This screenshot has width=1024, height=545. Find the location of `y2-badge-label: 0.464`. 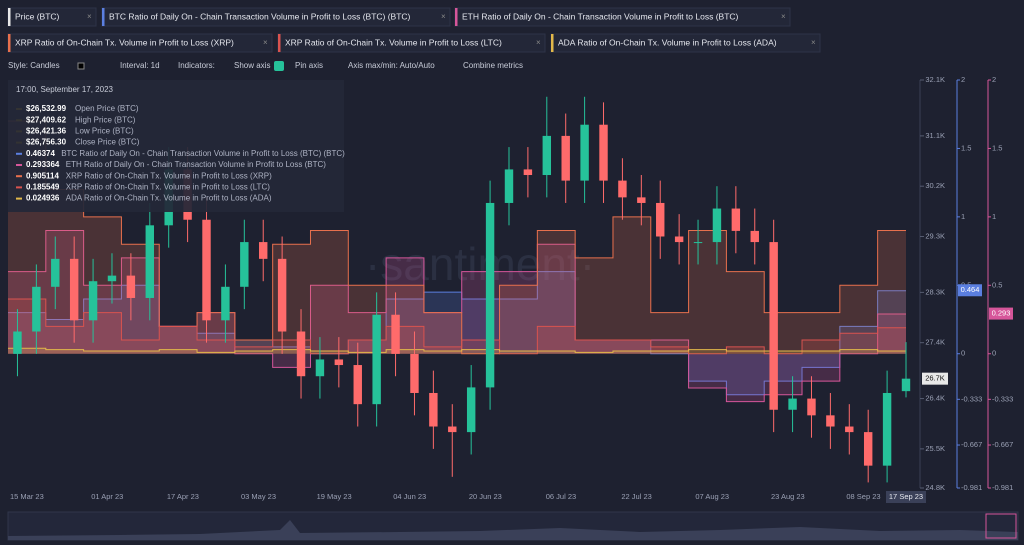

y2-badge-label: 0.464 is located at coordinates (970, 289).